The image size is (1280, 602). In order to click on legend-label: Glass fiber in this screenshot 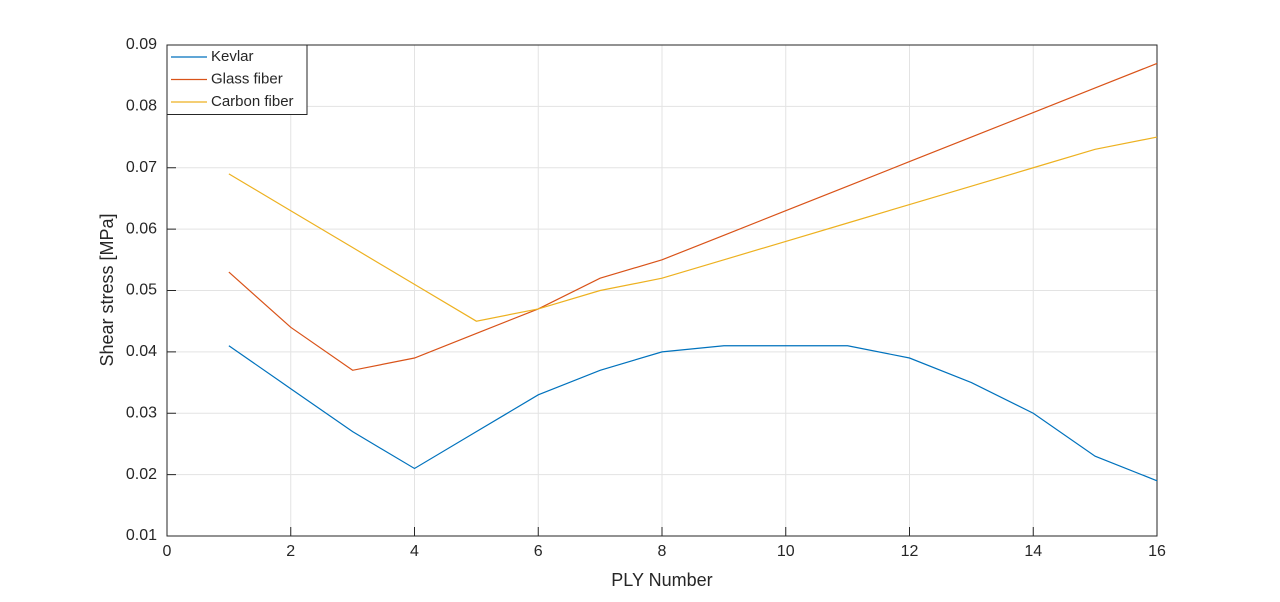, I will do `click(247, 78)`.